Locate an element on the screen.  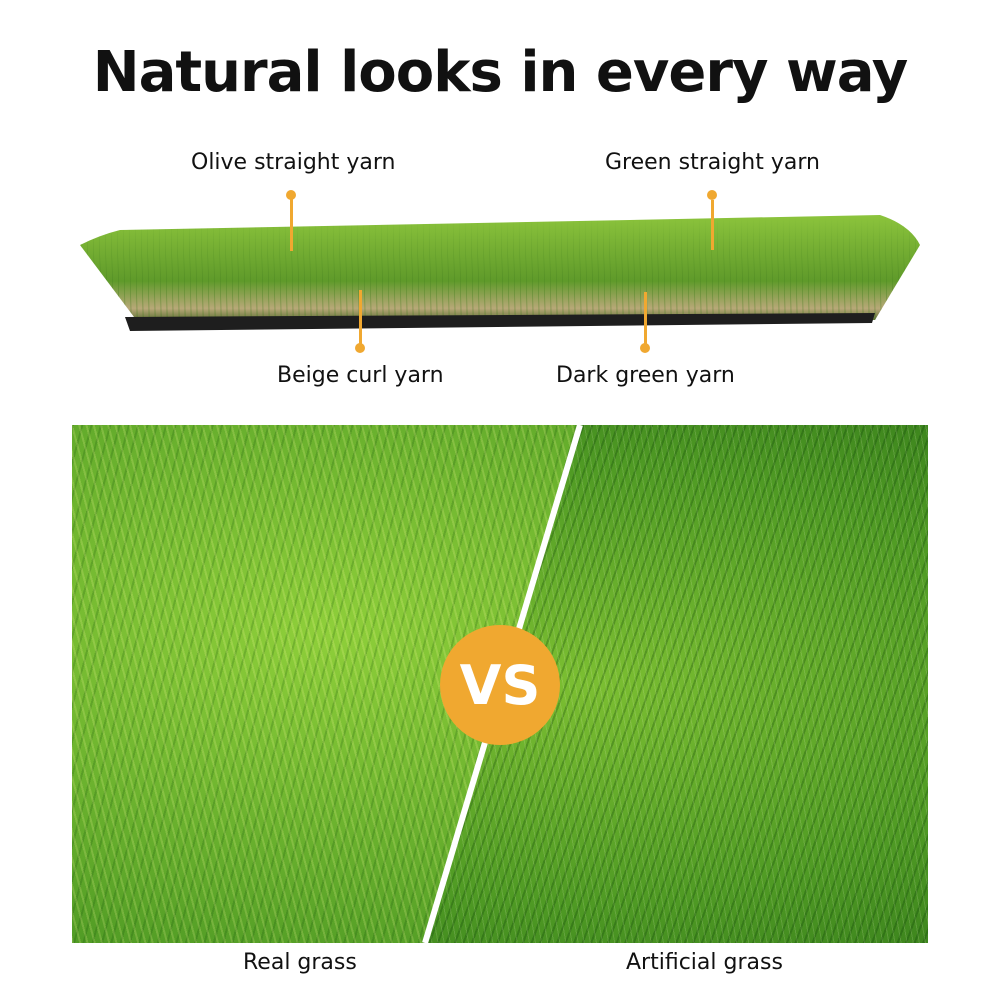
olive-callout-dot is located at coordinates (291, 195).